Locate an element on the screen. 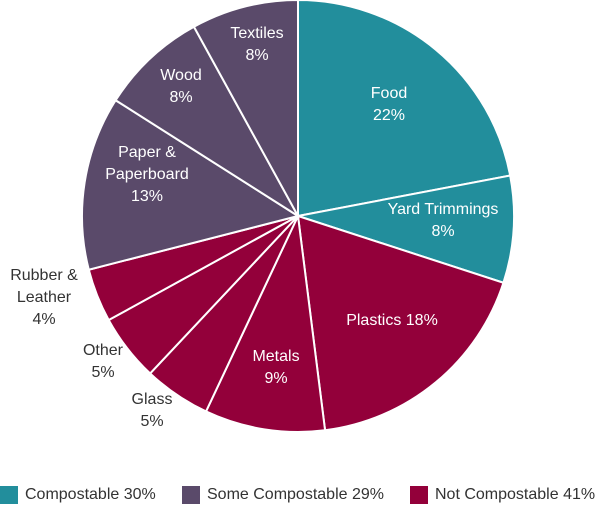 Image resolution: width=600 pixels, height=506 pixels. legend-item-compostable: Compostable 30% is located at coordinates (78, 495).